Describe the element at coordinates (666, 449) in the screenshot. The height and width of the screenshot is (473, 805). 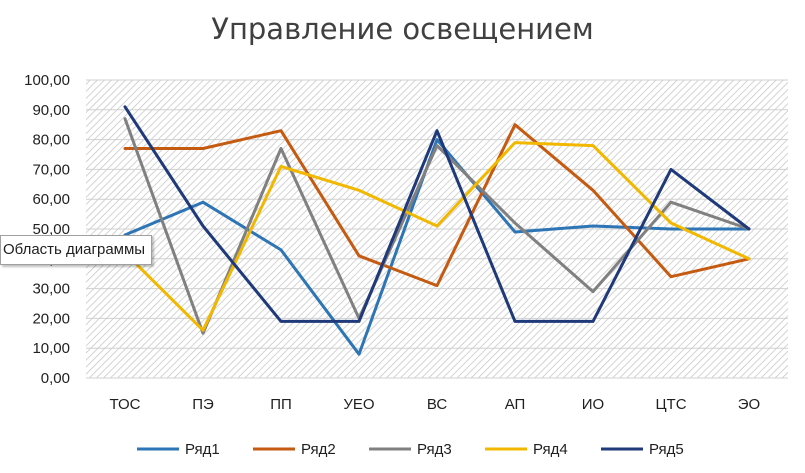
I see `legend-entry-label: Ряд5` at that location.